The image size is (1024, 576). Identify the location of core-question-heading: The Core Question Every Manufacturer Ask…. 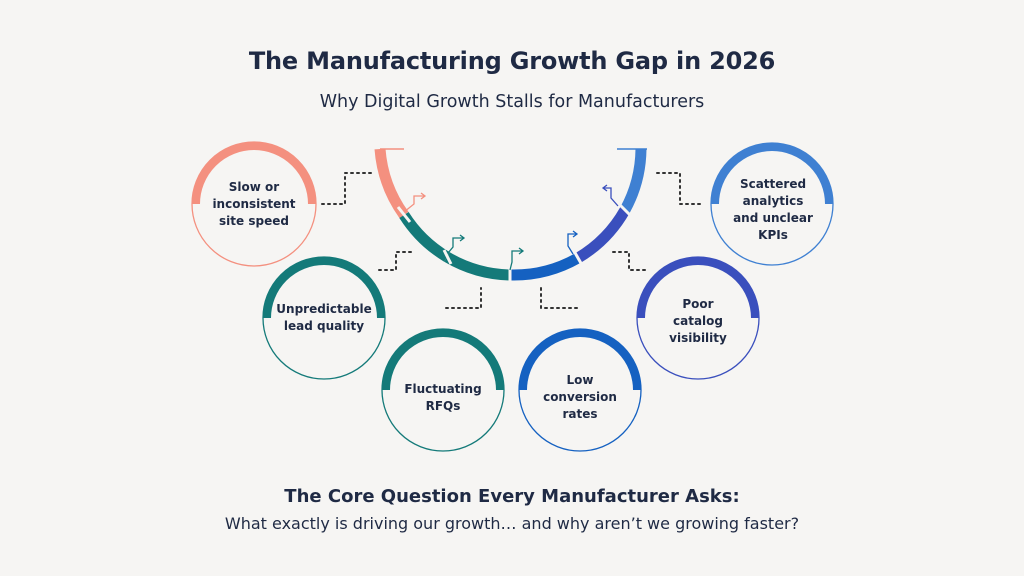
(512, 496).